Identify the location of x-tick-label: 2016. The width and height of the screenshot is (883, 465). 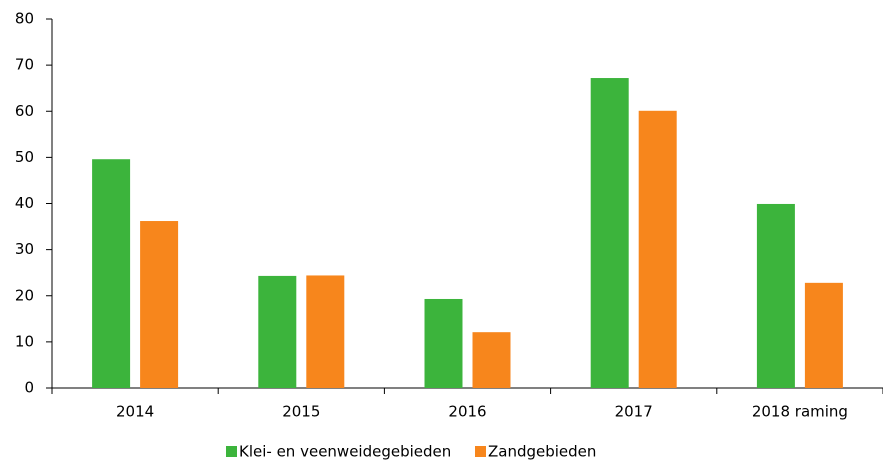
(467, 412).